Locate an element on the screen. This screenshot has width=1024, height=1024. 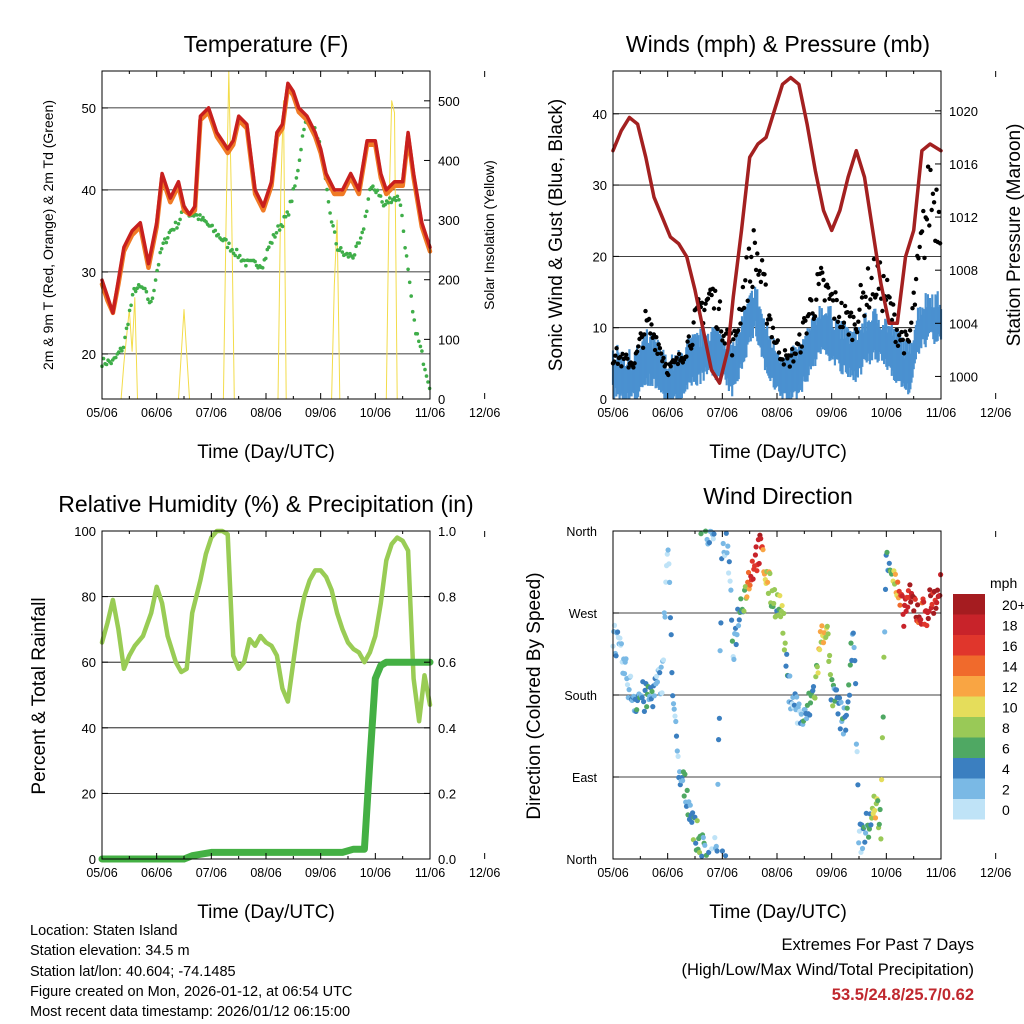
x-tick-label: 05/06 is located at coordinates (612, 873).